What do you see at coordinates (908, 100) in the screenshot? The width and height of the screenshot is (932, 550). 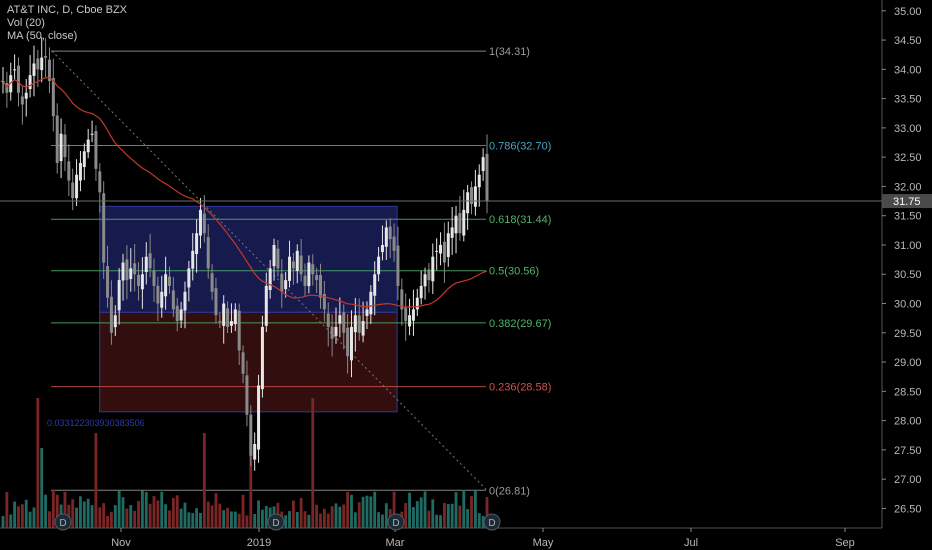 I see `y-tick-label: 33.50` at bounding box center [908, 100].